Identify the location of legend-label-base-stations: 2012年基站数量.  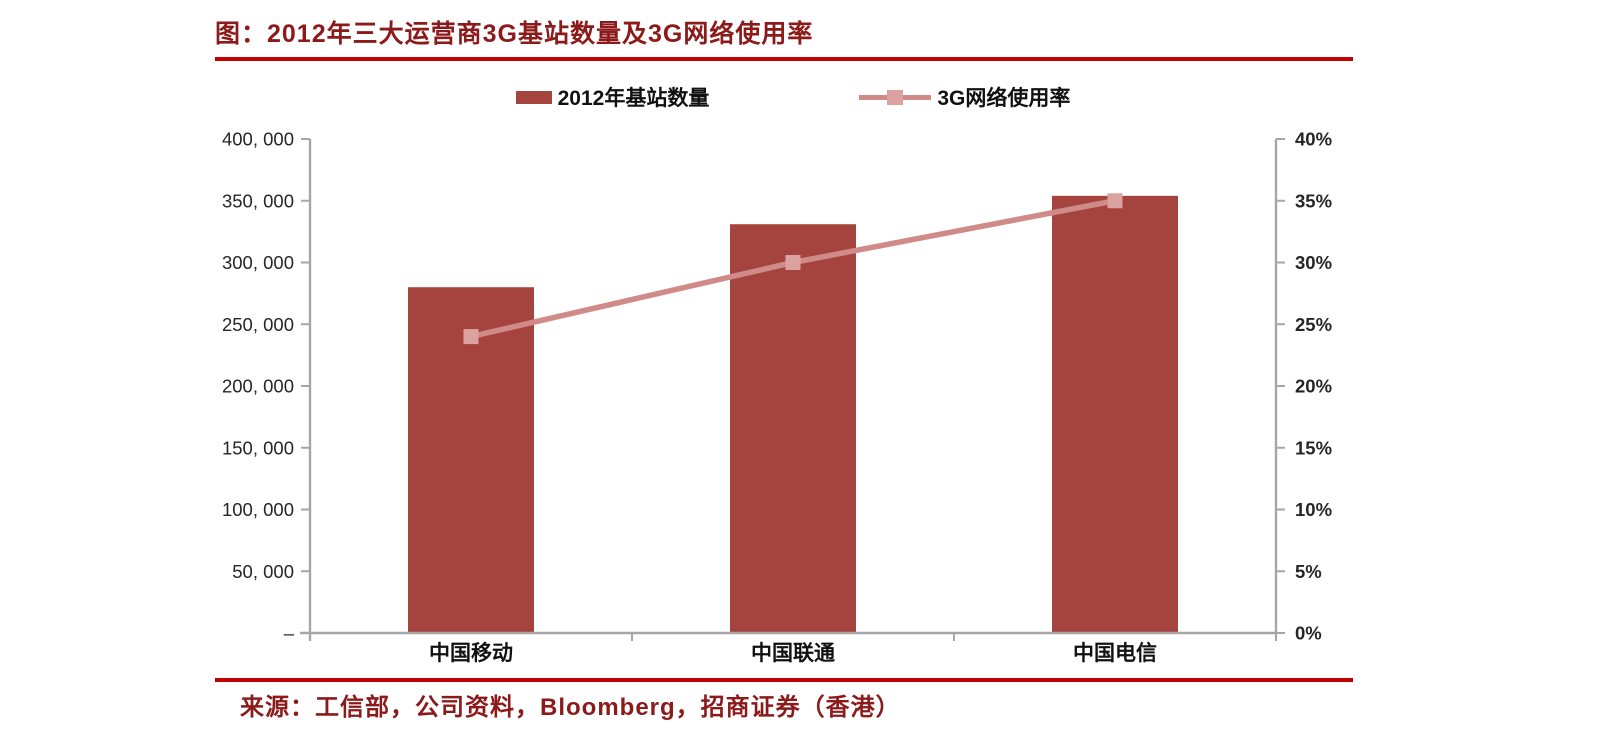
(633, 98).